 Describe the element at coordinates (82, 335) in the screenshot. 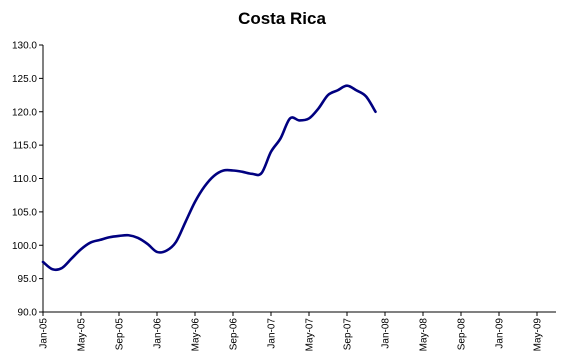

I see `x-tick-label: May-05` at that location.